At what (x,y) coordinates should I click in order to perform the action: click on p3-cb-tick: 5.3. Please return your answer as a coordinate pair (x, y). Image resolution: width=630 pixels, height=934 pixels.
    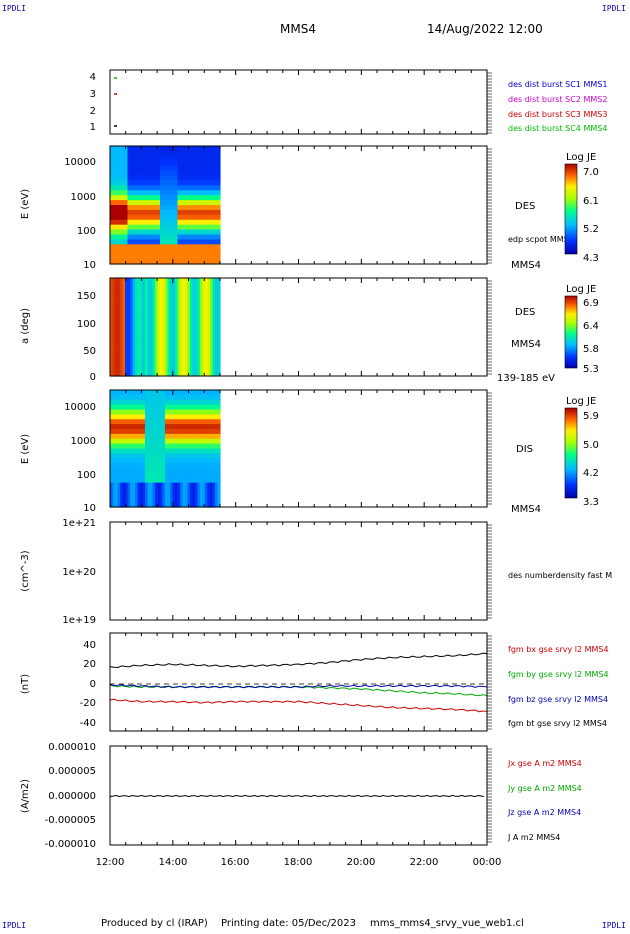
    Looking at the image, I should click on (591, 369).